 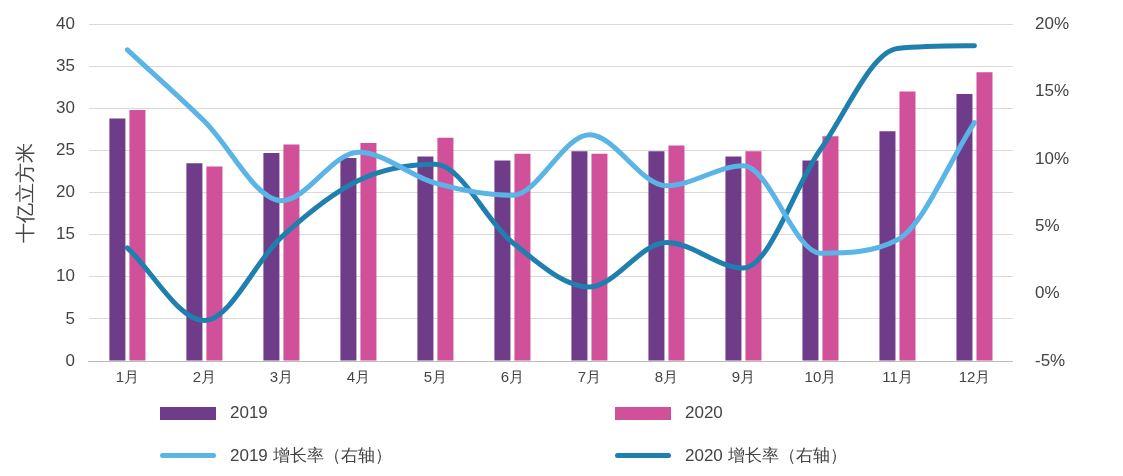 I want to click on x-tick-label: 12月, so click(x=974, y=377).